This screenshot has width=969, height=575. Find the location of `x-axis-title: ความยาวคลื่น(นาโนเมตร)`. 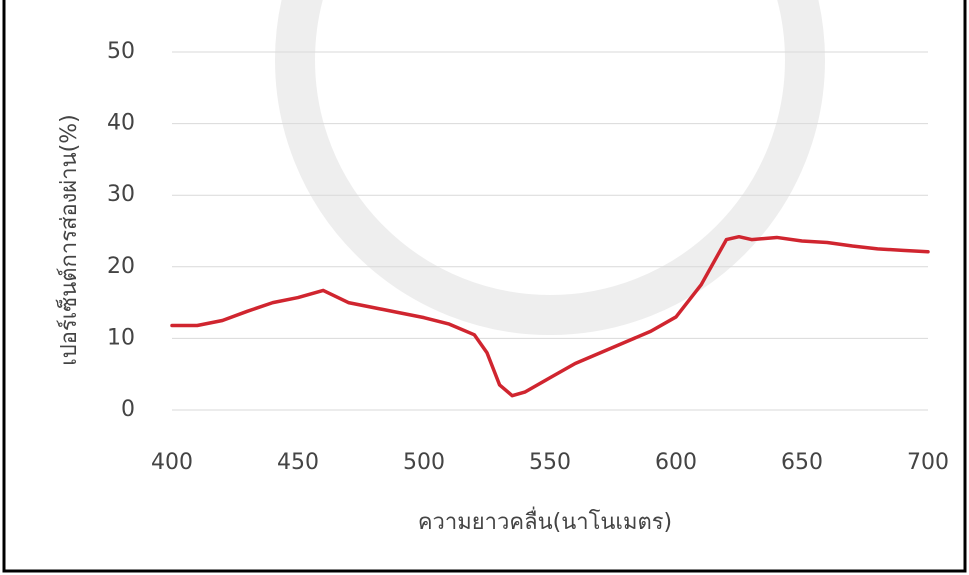

x-axis-title: ความยาวคลื่น(นาโนเมตร) is located at coordinates (545, 520).